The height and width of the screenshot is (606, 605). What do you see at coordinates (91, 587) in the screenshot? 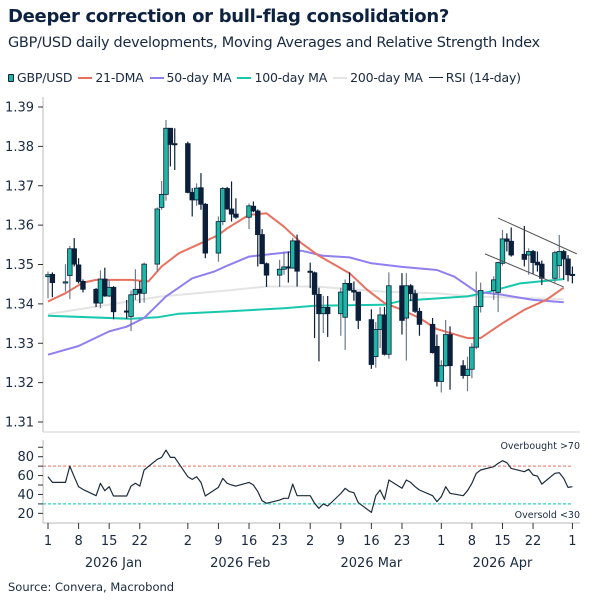
I see `source-note: Source: Convera, Macrobond` at bounding box center [91, 587].